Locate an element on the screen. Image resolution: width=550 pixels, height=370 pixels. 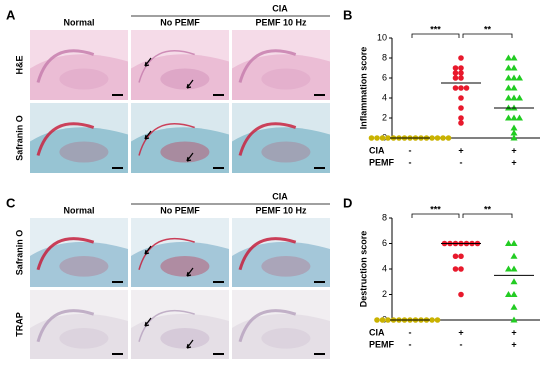
x-row-label: CIA is located at coordinates (377, 332).